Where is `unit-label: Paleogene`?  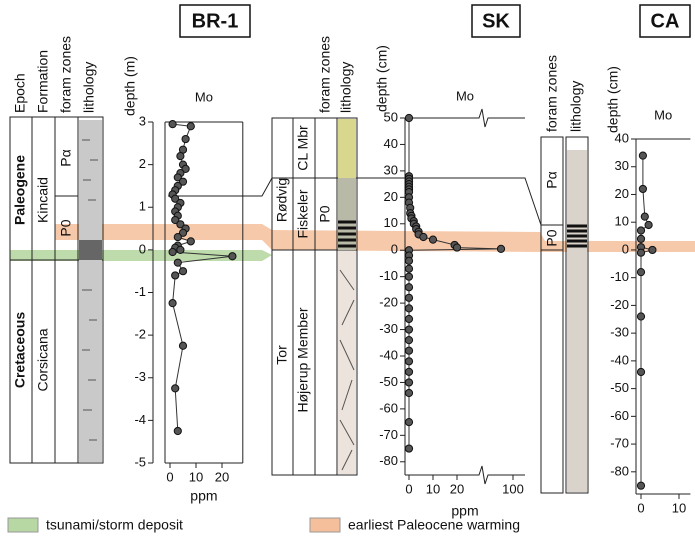
unit-label: Paleogene is located at coordinates (20, 190).